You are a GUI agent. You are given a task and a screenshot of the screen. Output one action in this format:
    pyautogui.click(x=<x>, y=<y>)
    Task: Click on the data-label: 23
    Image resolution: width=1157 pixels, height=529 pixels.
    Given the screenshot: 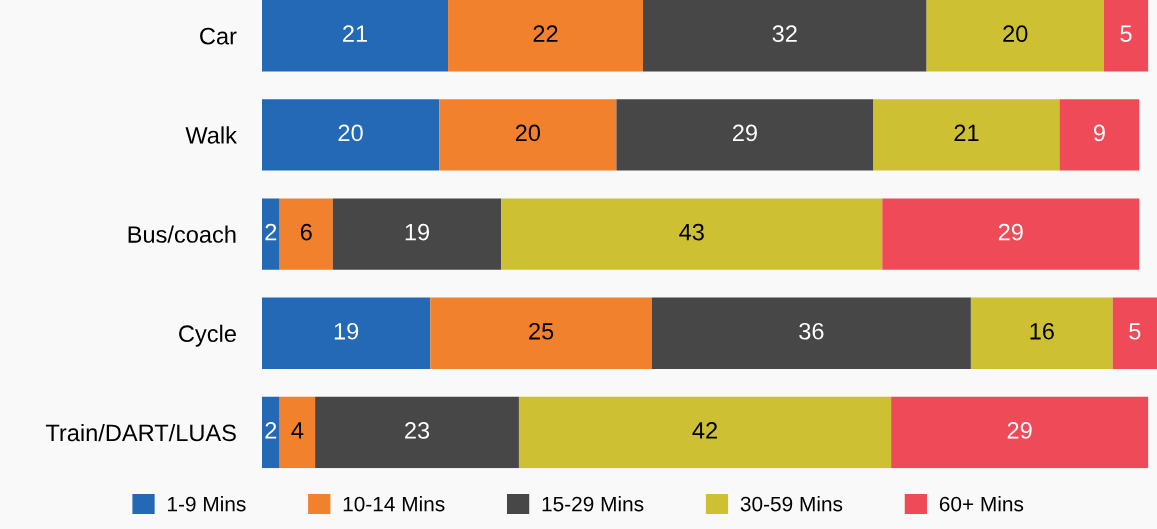 What is the action you would take?
    pyautogui.click(x=417, y=430)
    